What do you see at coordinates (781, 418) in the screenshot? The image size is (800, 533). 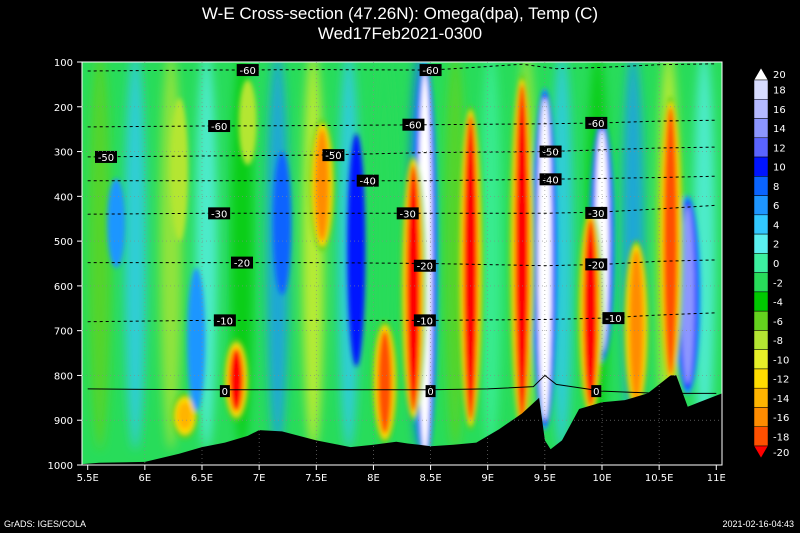 I see `colorbar-label: -16` at bounding box center [781, 418].